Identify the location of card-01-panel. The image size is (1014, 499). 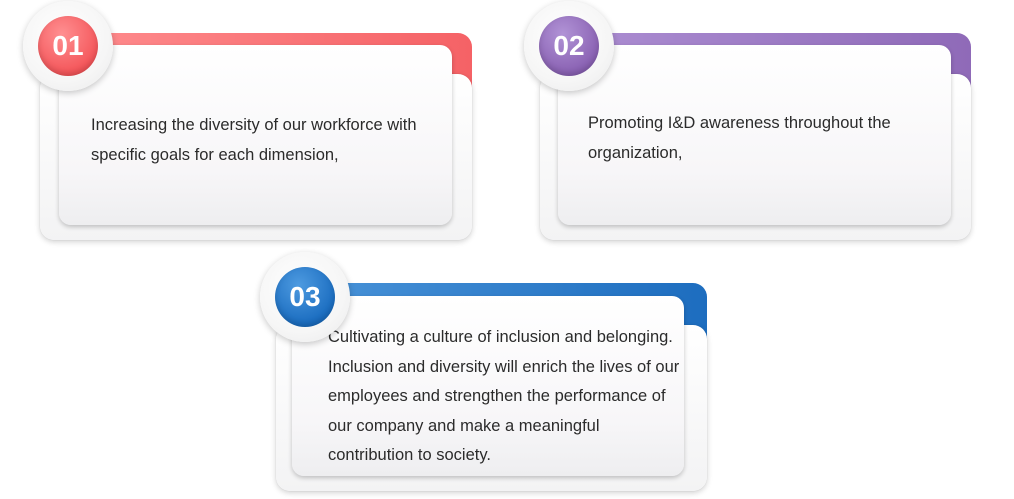
(255, 135).